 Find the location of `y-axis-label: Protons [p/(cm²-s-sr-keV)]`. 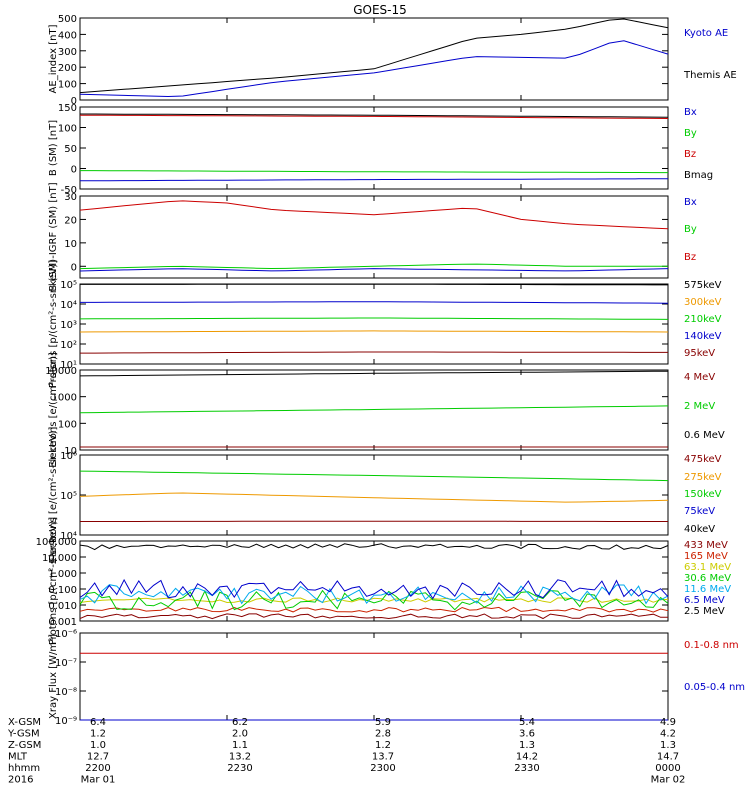

y-axis-label: Protons [p/(cm²-s-sr-keV)] is located at coordinates (53, 324).